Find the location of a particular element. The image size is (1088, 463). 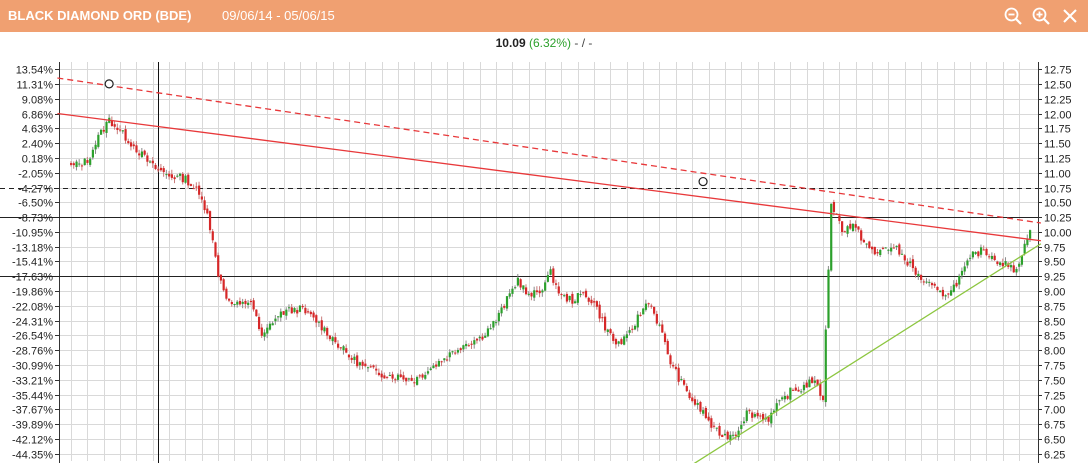

y-axis-left-label: -39.89% is located at coordinates (32, 426).